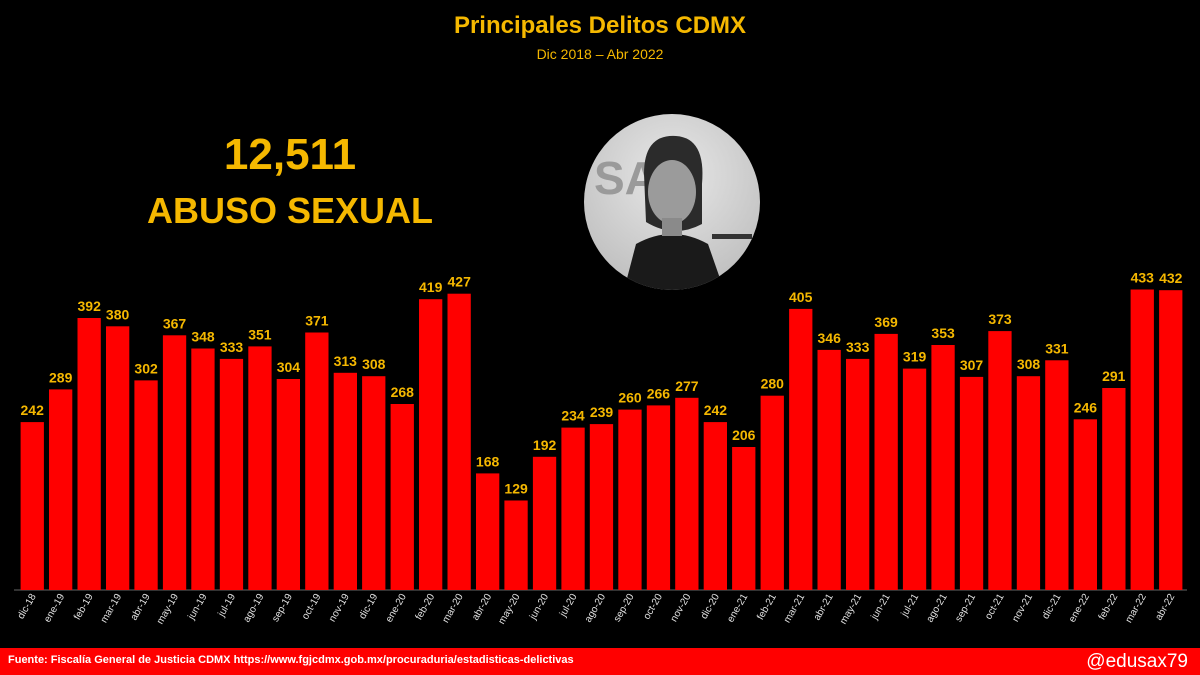 The image size is (1200, 675). Describe the element at coordinates (965, 608) in the screenshot. I see `tick-label-sep-21: sep-21` at that location.